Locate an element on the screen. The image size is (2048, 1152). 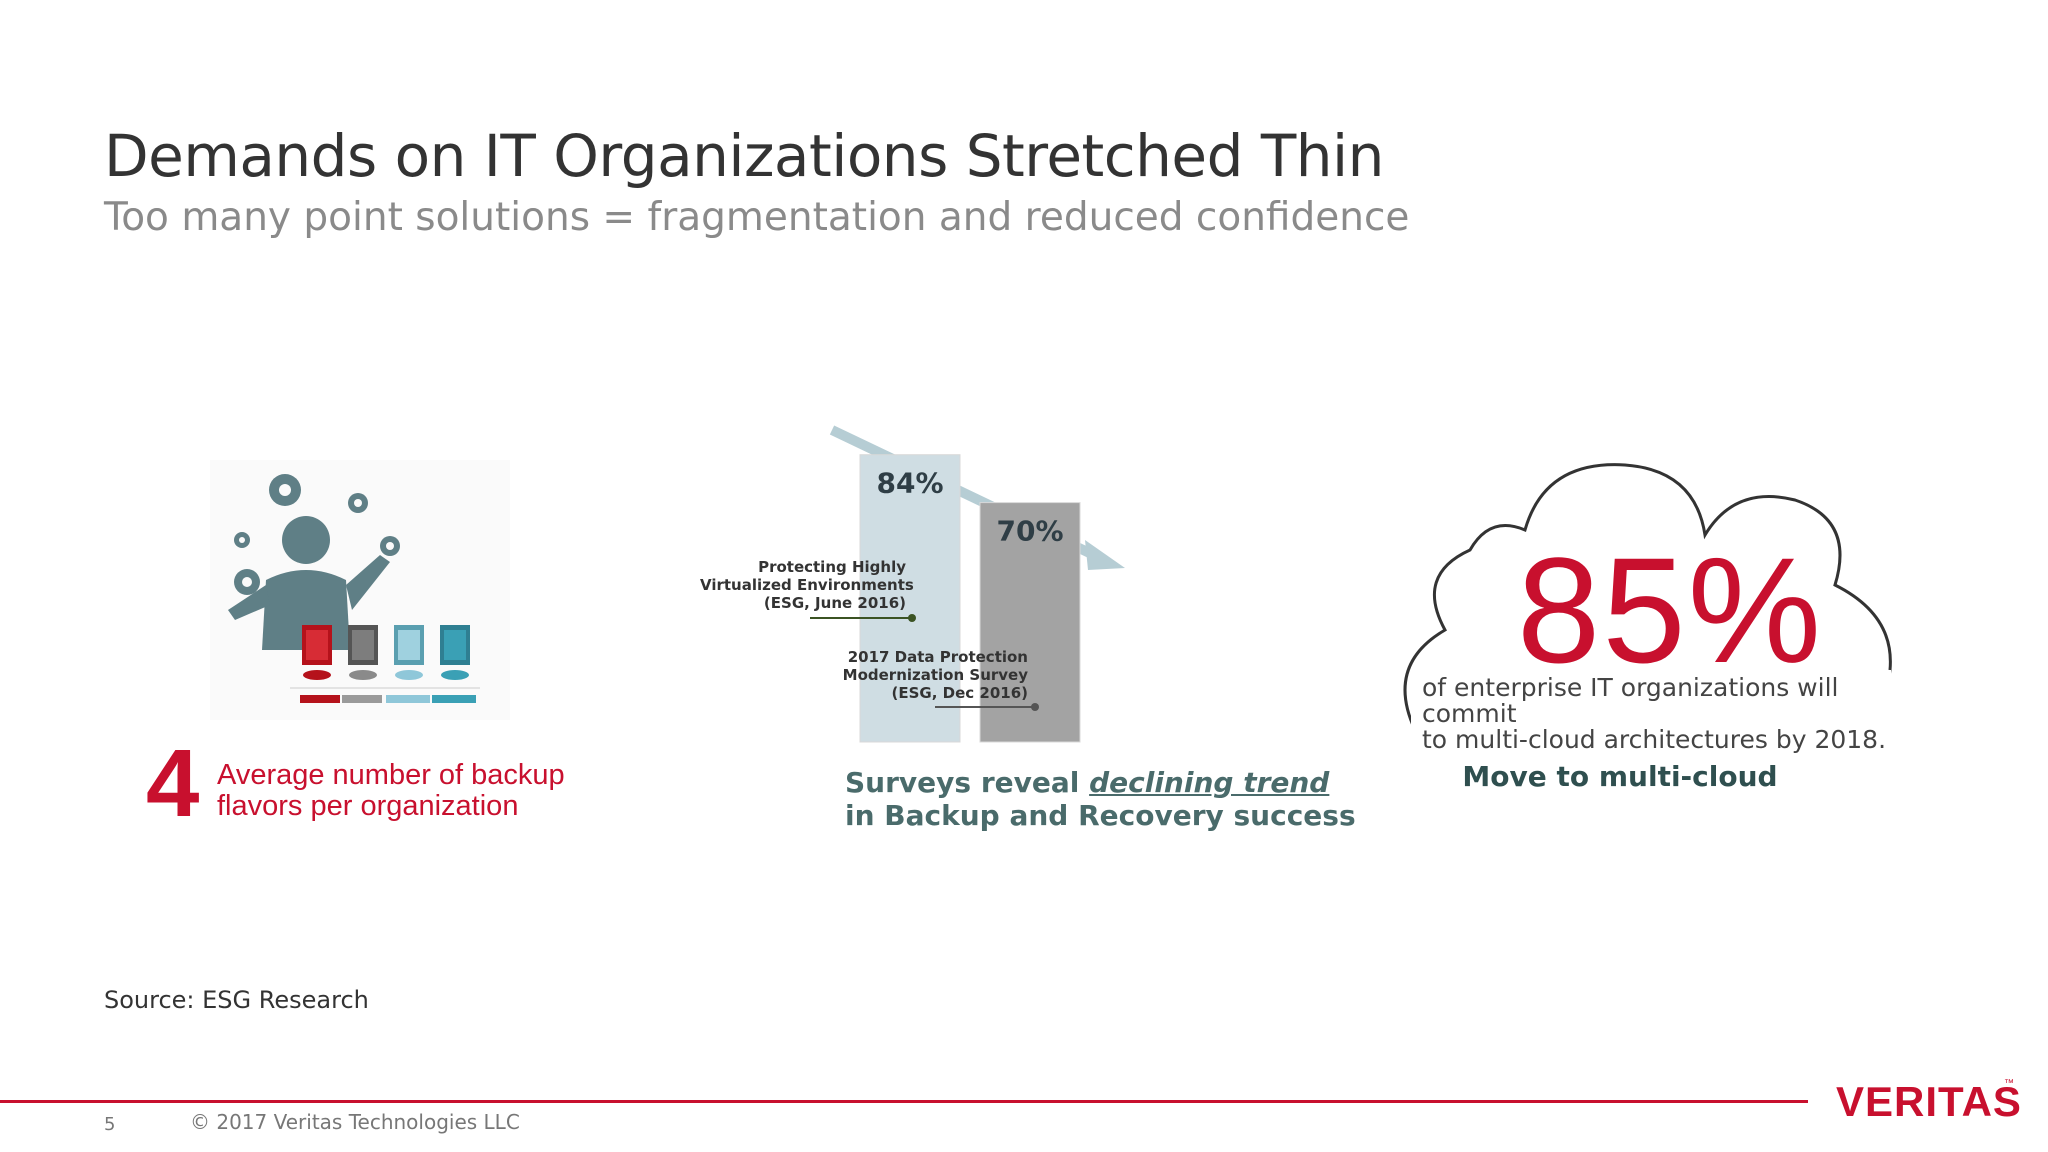
caption-line1: Surveys reveal declining trend is located at coordinates (1100, 782).